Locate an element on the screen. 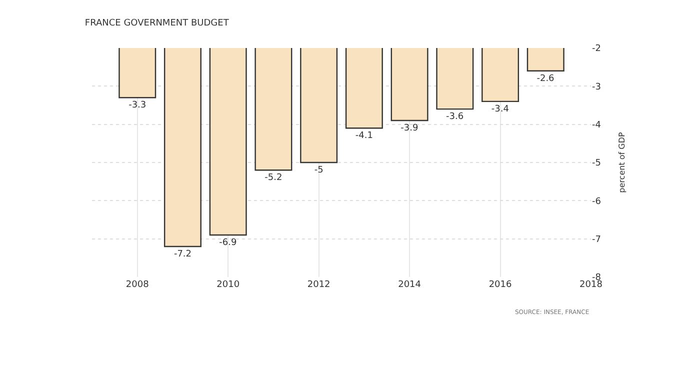 The image size is (674, 388). y-tick-label: -2 is located at coordinates (596, 49).